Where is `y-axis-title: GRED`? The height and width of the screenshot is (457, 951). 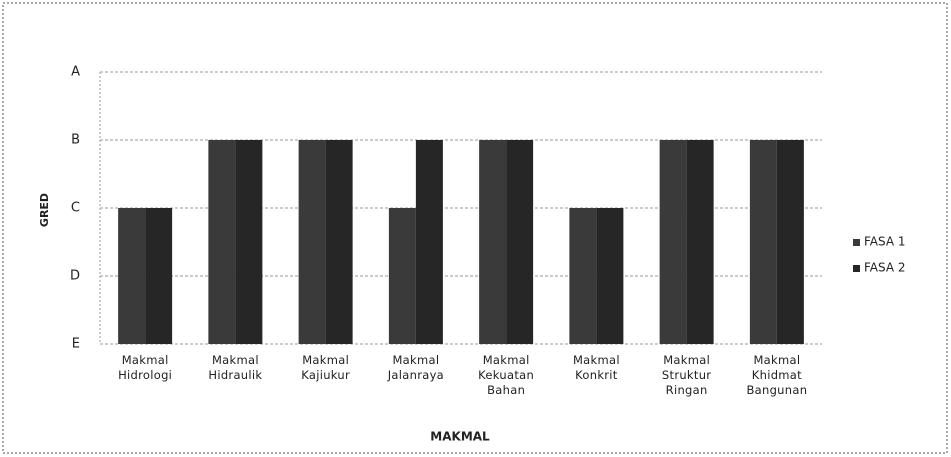 y-axis-title: GRED is located at coordinates (44, 210).